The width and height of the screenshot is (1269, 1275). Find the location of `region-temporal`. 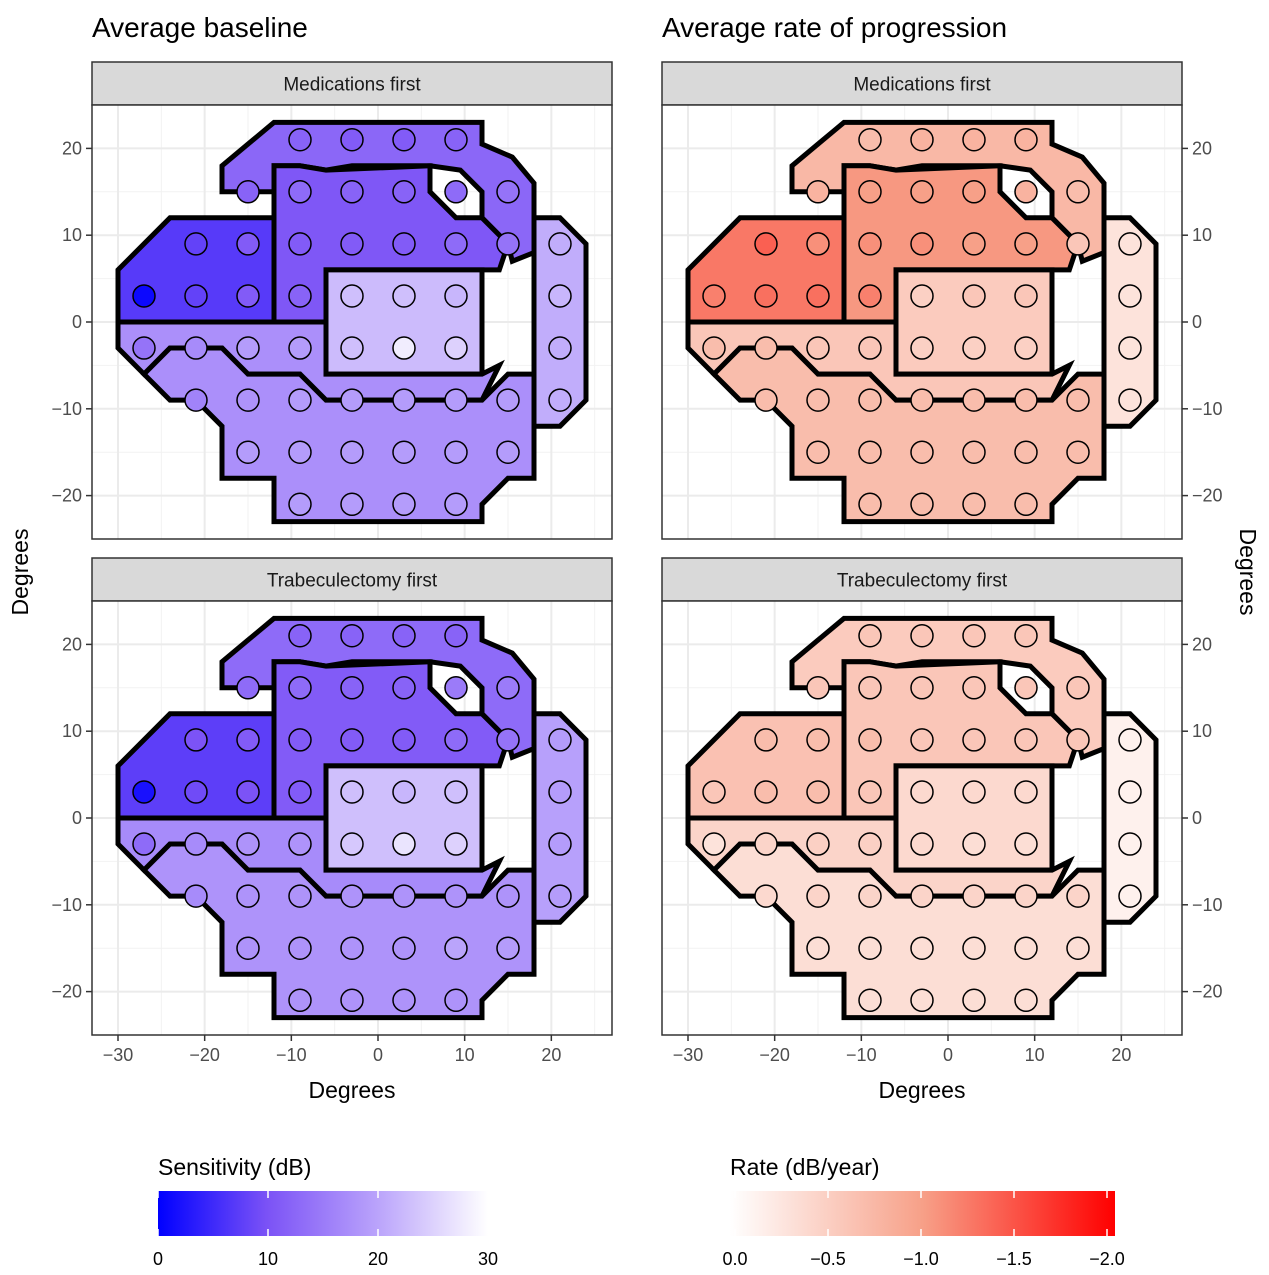

region-temporal is located at coordinates (560, 322).